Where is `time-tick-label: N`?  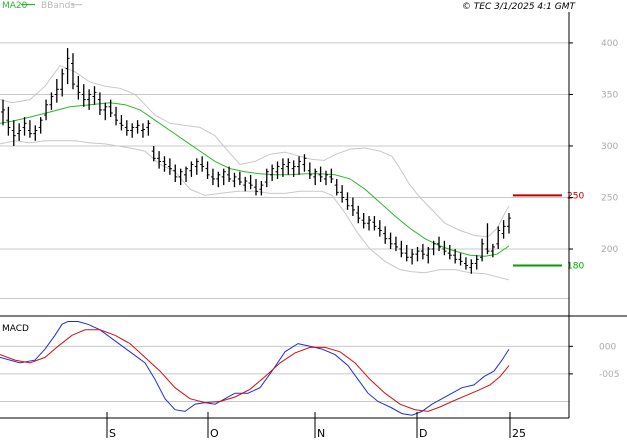
time-tick-label: N is located at coordinates (321, 433).